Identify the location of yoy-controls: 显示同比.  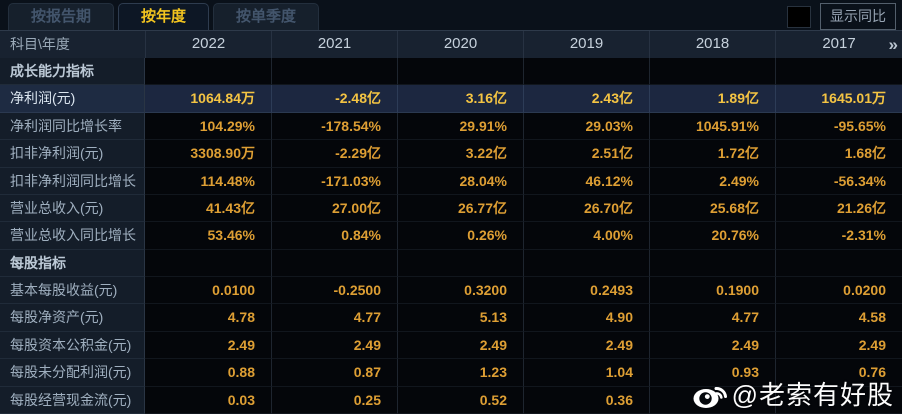
(841, 16).